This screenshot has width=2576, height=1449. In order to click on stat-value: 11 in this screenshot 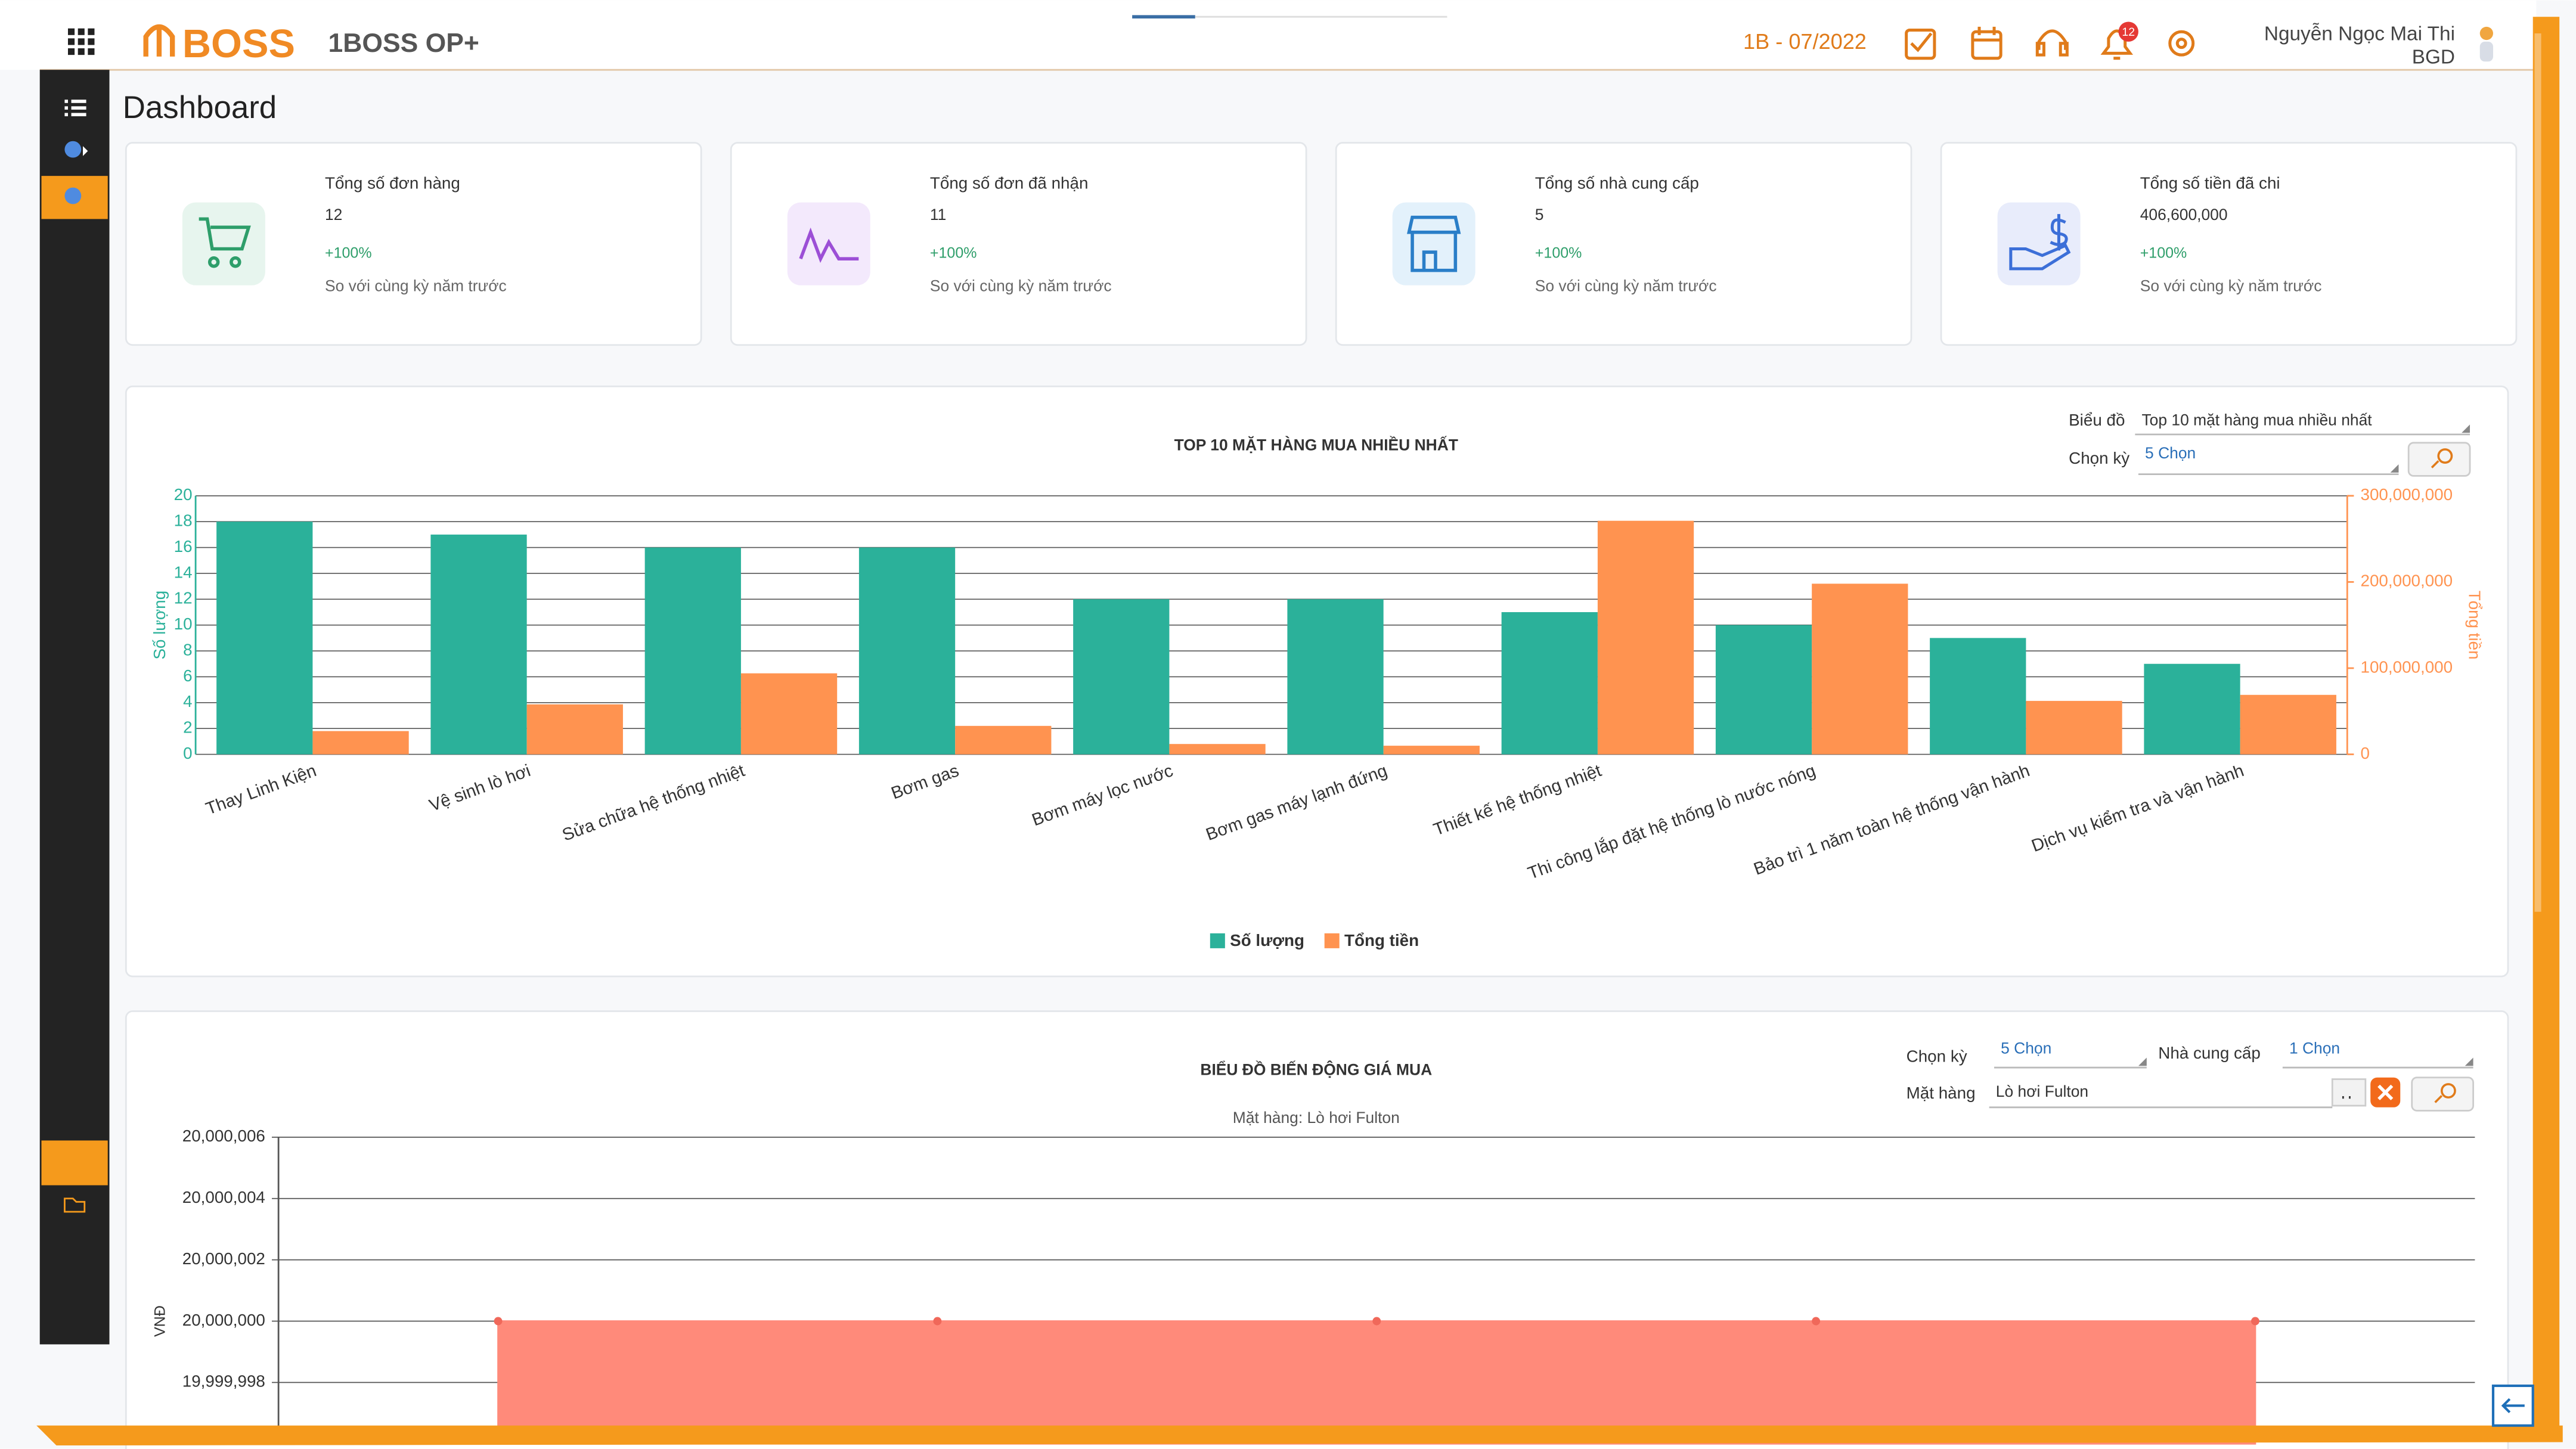, I will do `click(938, 215)`.